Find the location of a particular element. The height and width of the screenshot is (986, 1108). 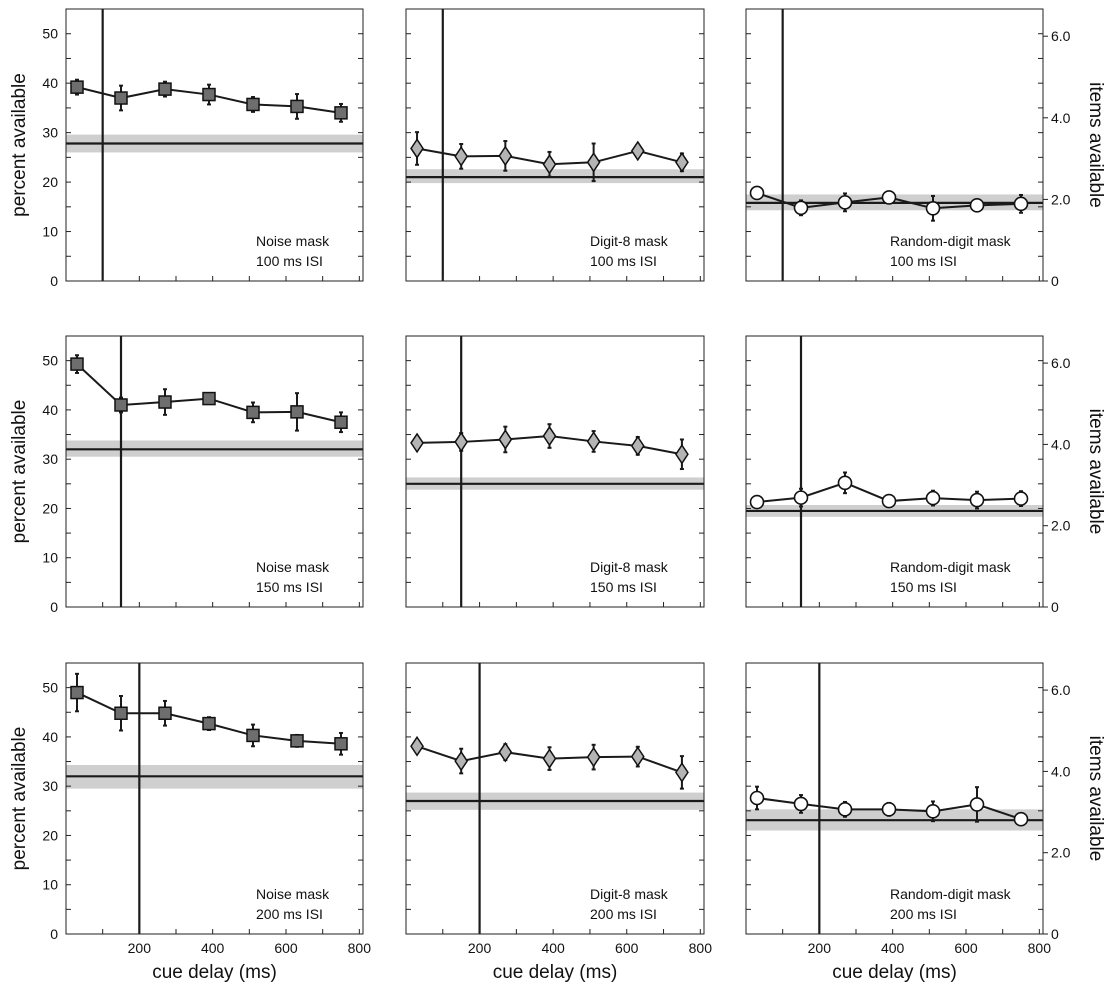

panel-2-2: Digit-8 mask 150 ms ISI is located at coordinates (555, 471).